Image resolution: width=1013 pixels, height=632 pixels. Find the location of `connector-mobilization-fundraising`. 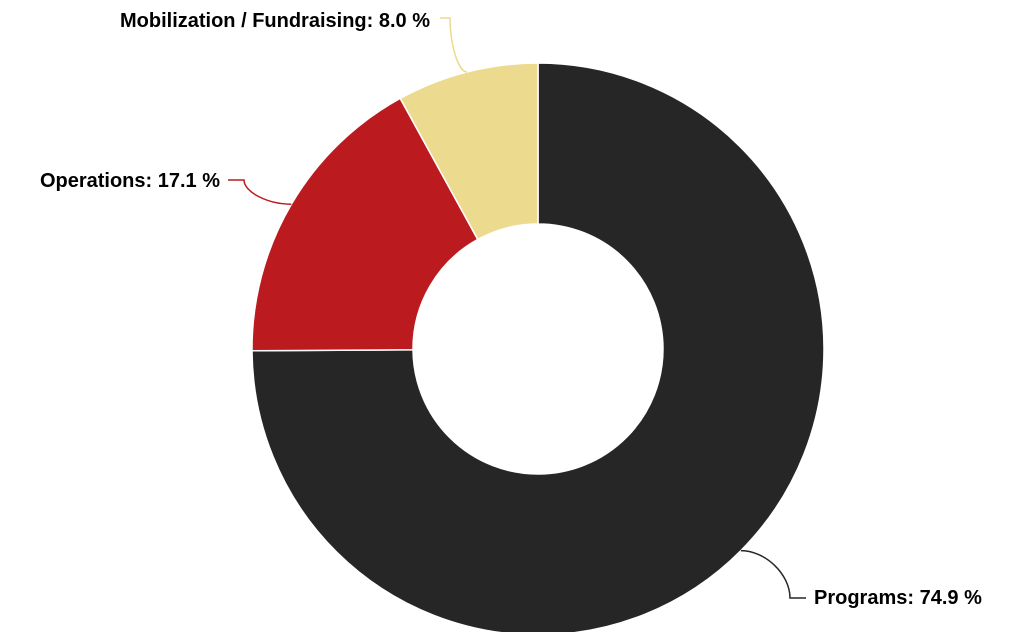

connector-mobilization-fundraising is located at coordinates (454, 45).